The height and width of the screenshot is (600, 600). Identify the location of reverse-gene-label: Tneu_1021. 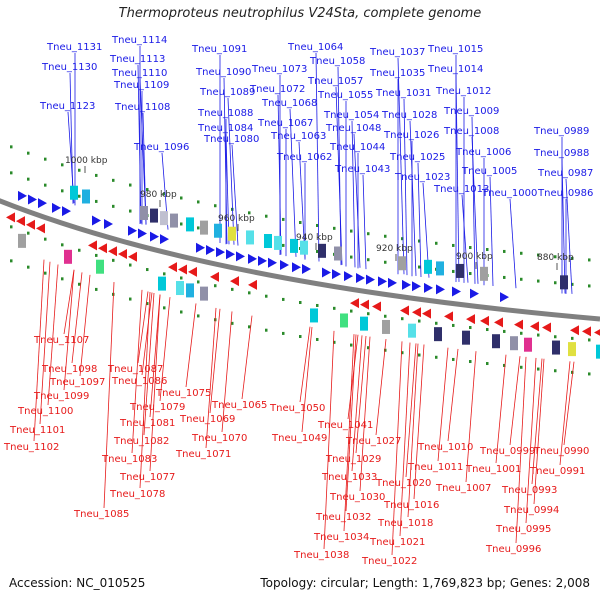
(397, 542).